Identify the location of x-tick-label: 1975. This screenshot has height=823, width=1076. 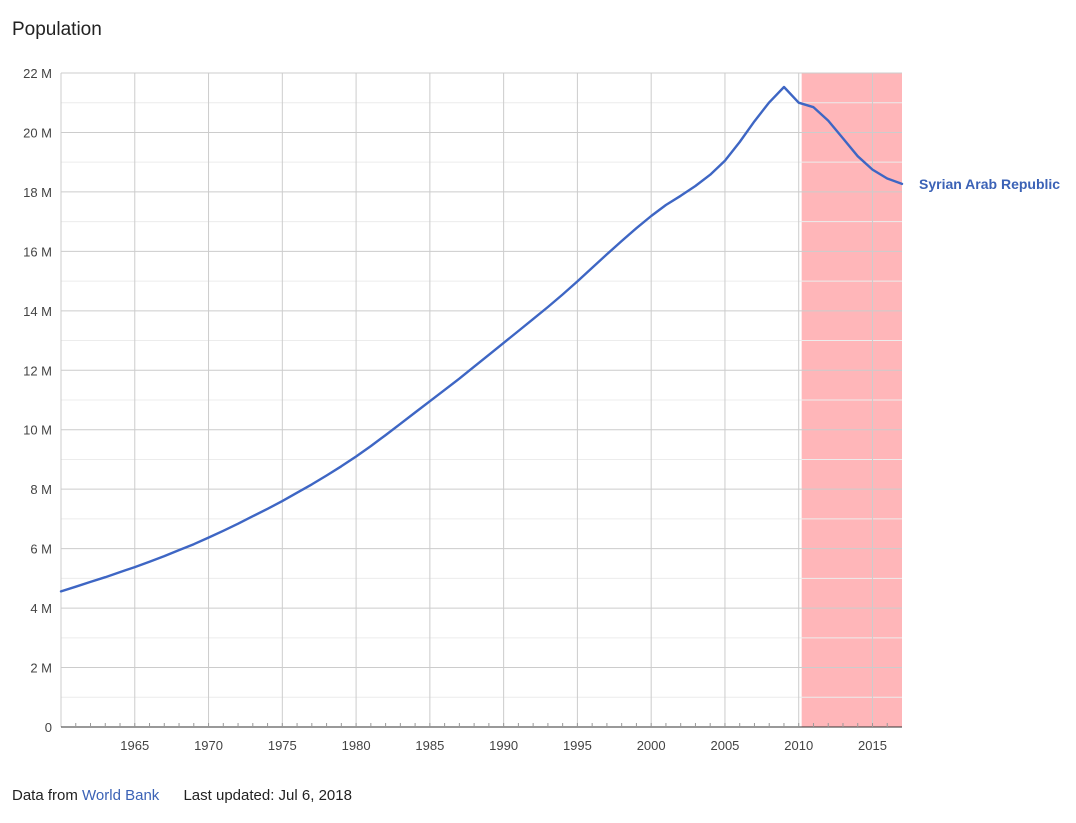
(282, 745).